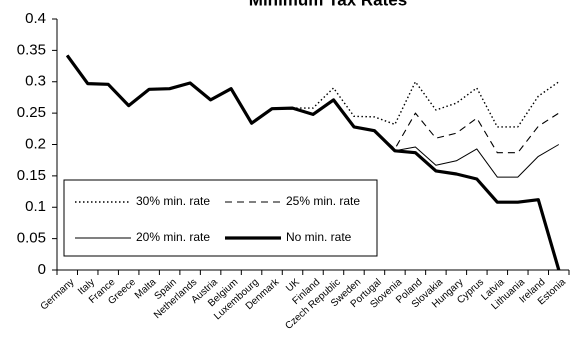 The image size is (579, 345). Describe the element at coordinates (173, 237) in the screenshot. I see `legend-label: 20% min. rate` at that location.